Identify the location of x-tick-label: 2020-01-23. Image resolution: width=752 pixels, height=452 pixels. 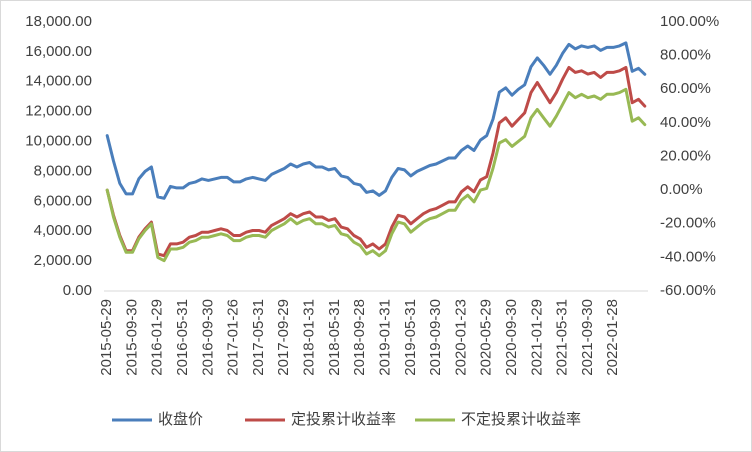
(460, 337).